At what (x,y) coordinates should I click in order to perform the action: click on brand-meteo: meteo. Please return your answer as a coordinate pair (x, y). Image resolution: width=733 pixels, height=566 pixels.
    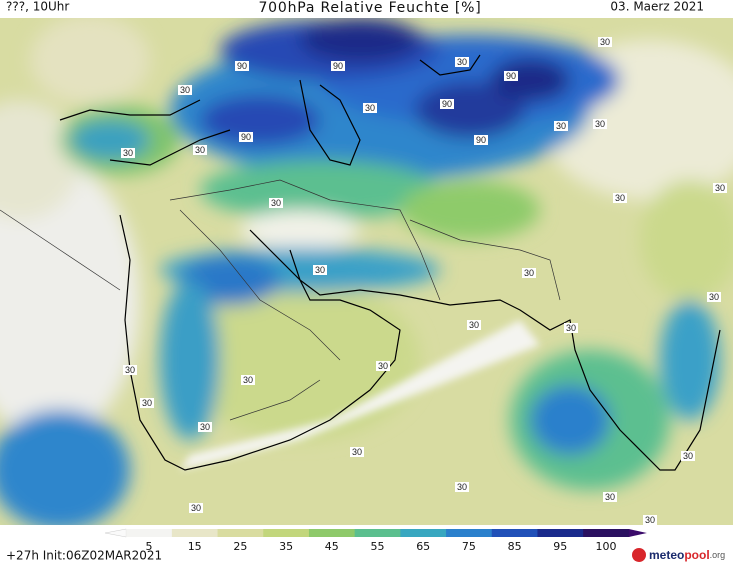
    Looking at the image, I should click on (666, 555).